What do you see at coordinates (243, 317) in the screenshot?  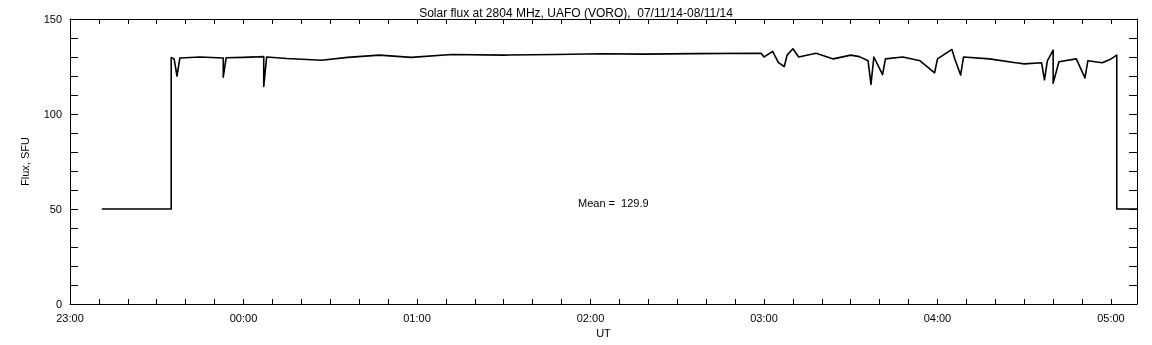 I see `x-tick-label: 00:00` at bounding box center [243, 317].